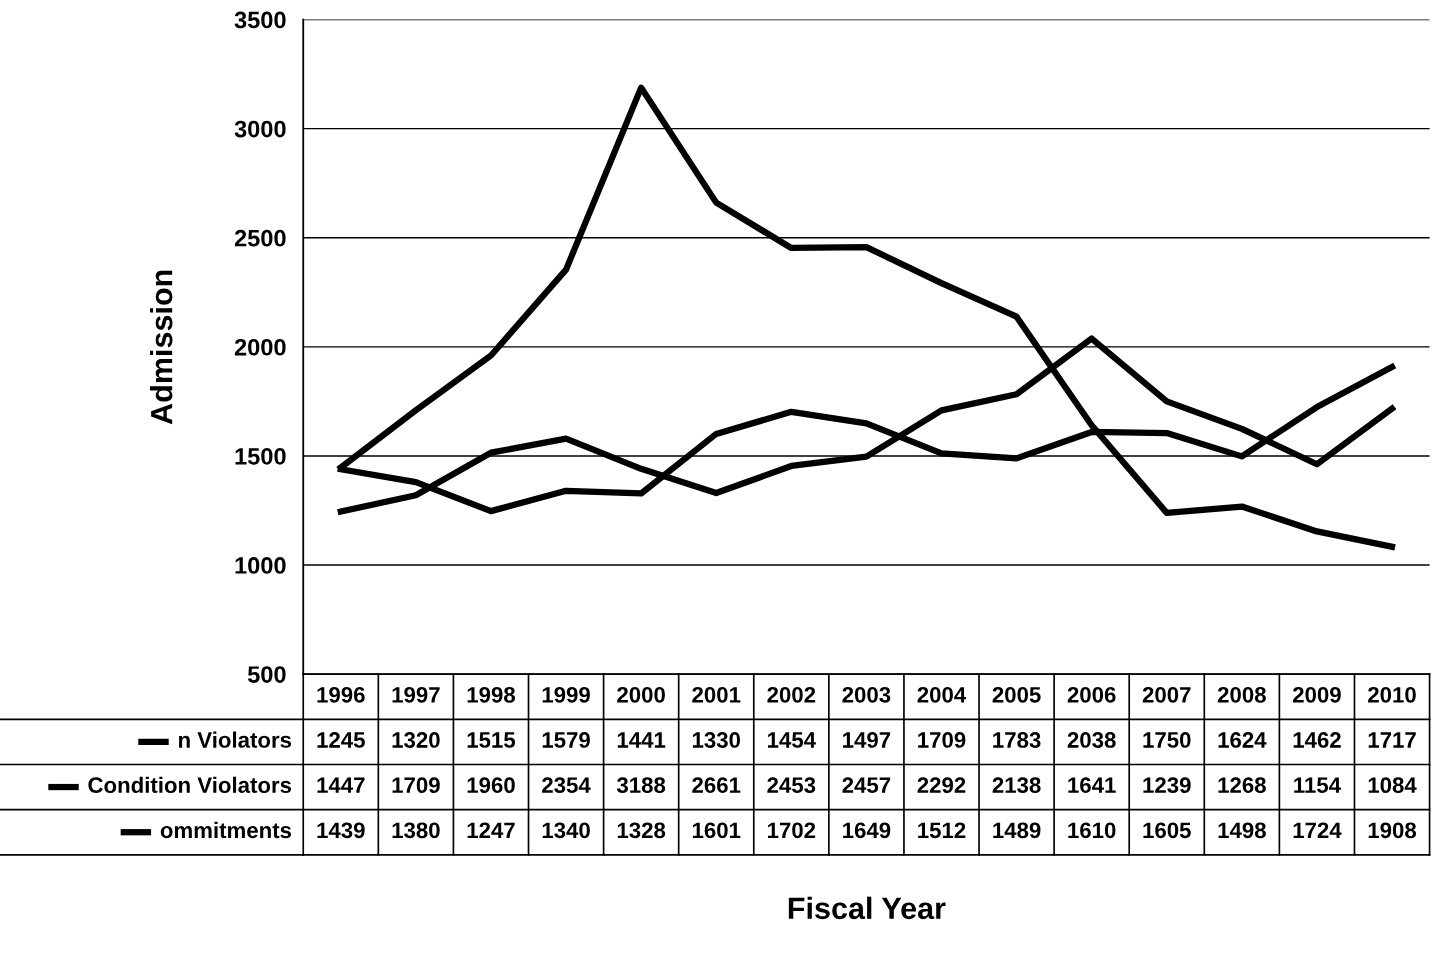  What do you see at coordinates (641, 785) in the screenshot?
I see `data-label: 3188` at bounding box center [641, 785].